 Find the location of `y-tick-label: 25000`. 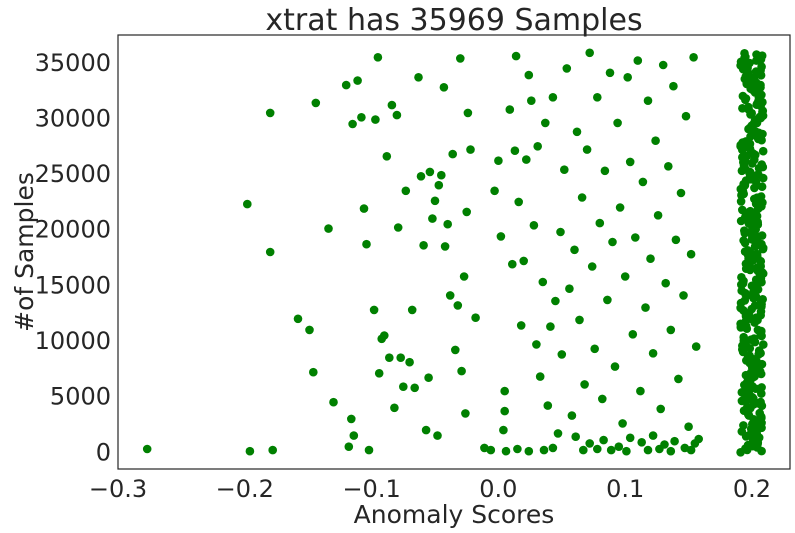

y-tick-label: 25000 is located at coordinates (73, 174).